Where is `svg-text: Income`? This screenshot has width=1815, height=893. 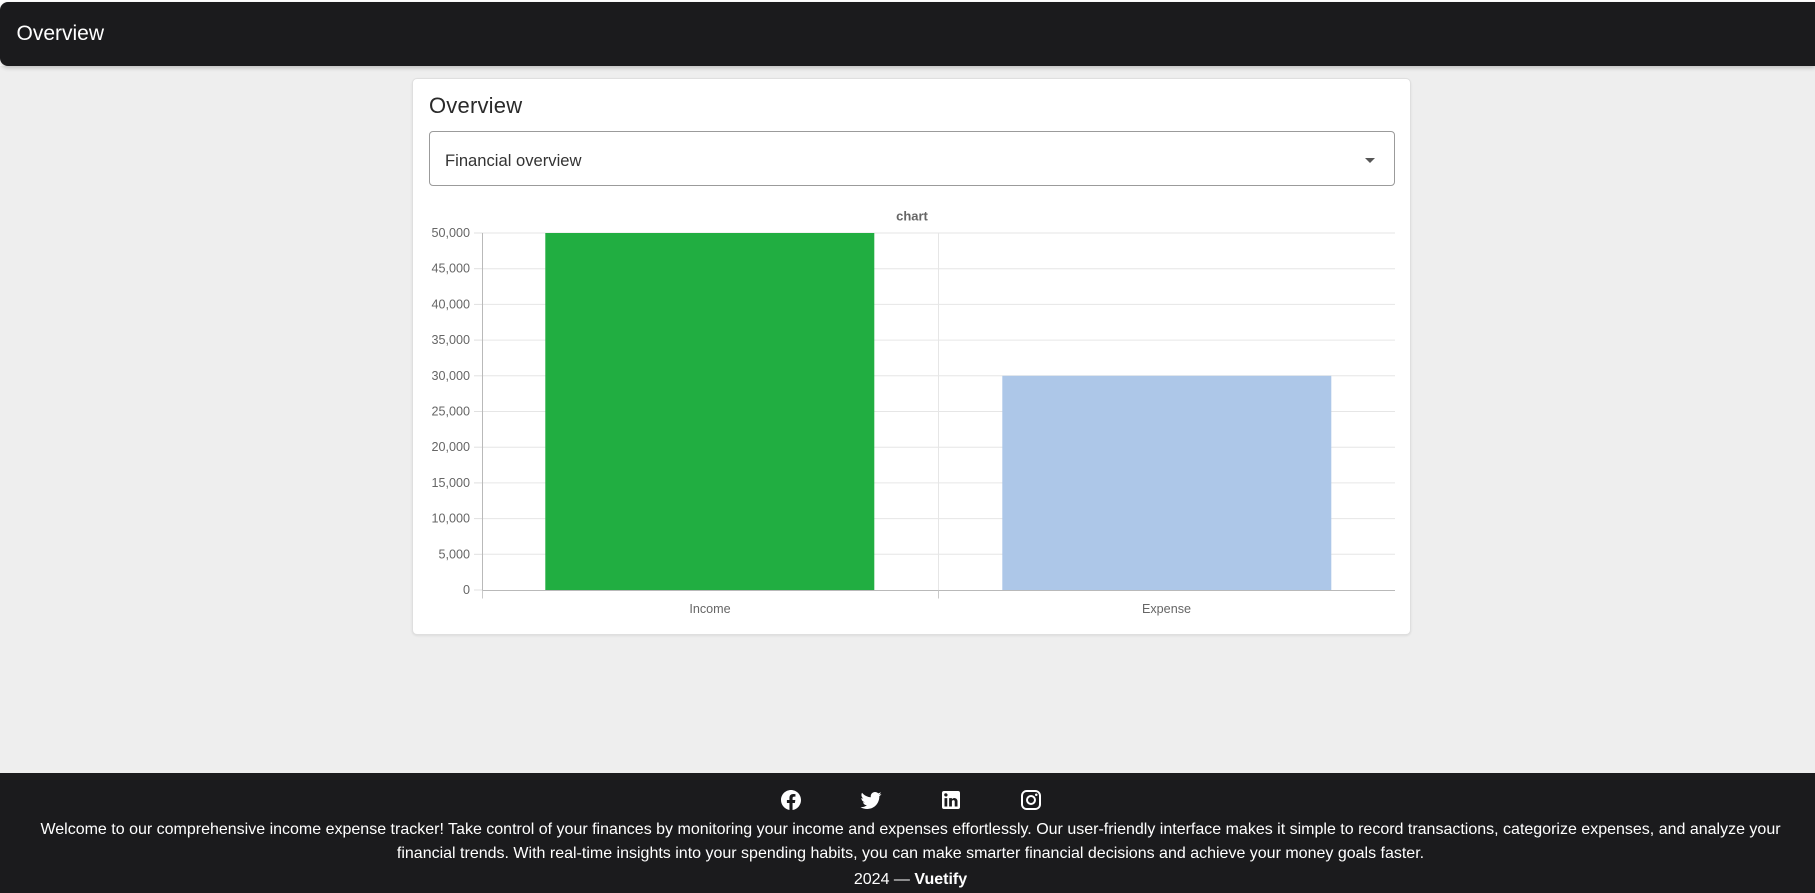
svg-text: Income is located at coordinates (709, 609).